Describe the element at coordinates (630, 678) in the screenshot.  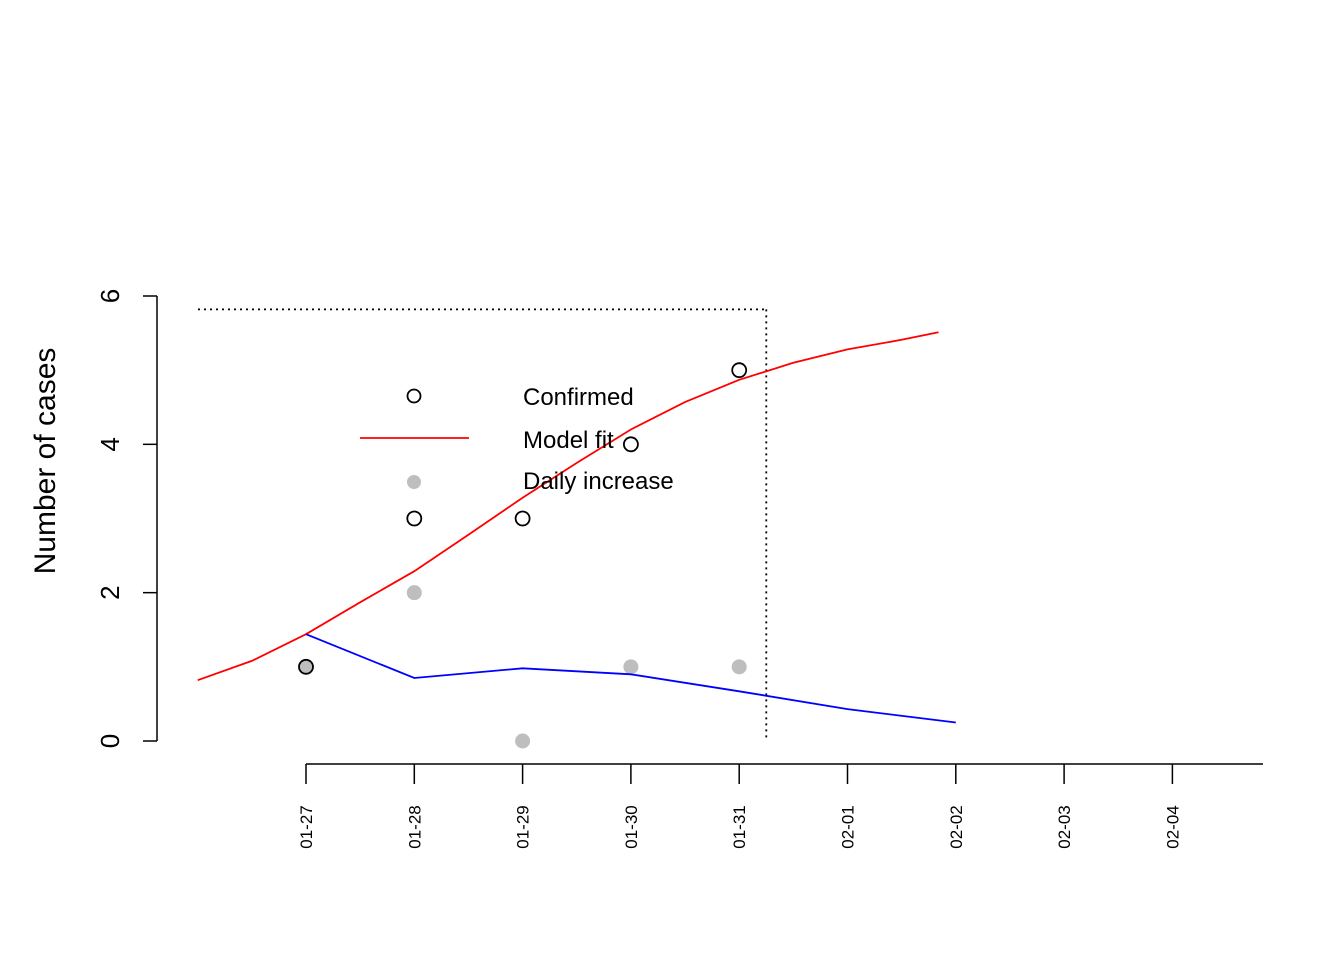
I see `series-3-line` at that location.